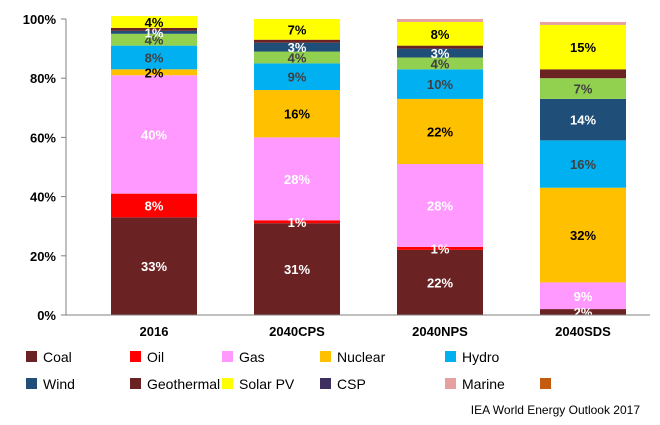  What do you see at coordinates (583, 331) in the screenshot?
I see `x-tick-label: 2040SDS` at bounding box center [583, 331].